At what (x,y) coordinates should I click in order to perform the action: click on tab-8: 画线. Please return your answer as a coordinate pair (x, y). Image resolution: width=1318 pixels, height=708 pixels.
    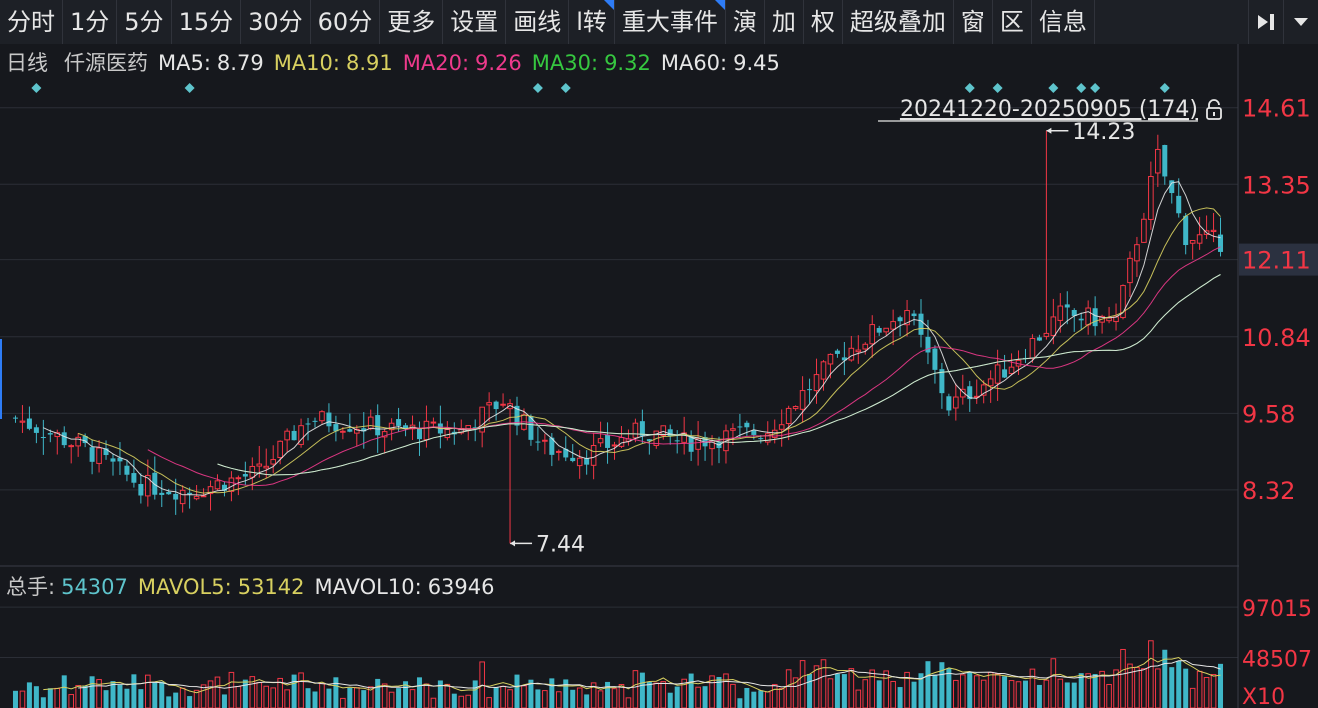
    Looking at the image, I should click on (538, 22).